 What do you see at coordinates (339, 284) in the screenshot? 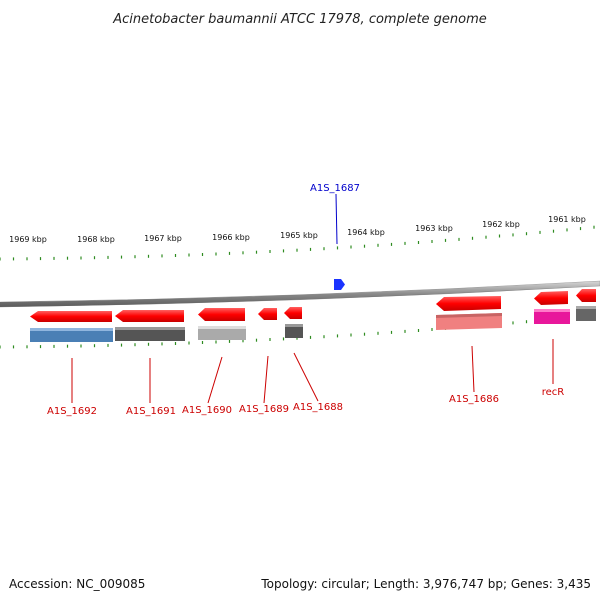
I see `gene-A1S_1687-arrow` at bounding box center [339, 284].